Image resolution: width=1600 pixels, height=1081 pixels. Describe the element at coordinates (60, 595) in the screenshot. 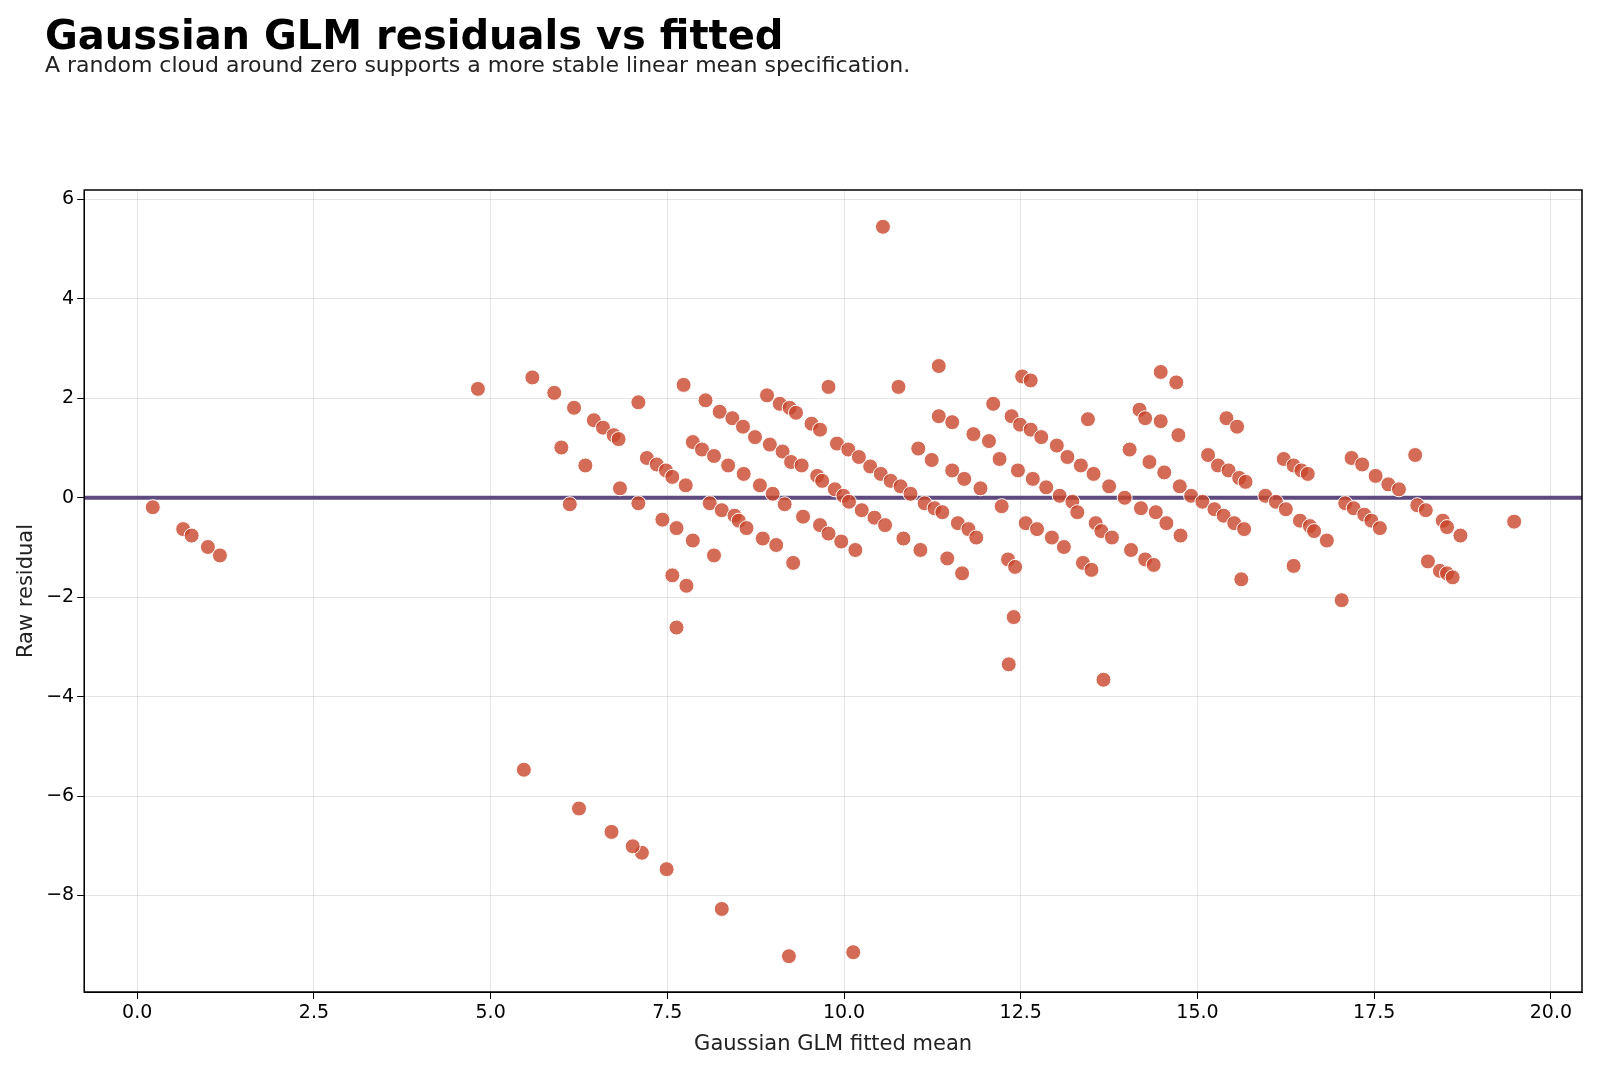

I see `y-tick-label: −2` at that location.